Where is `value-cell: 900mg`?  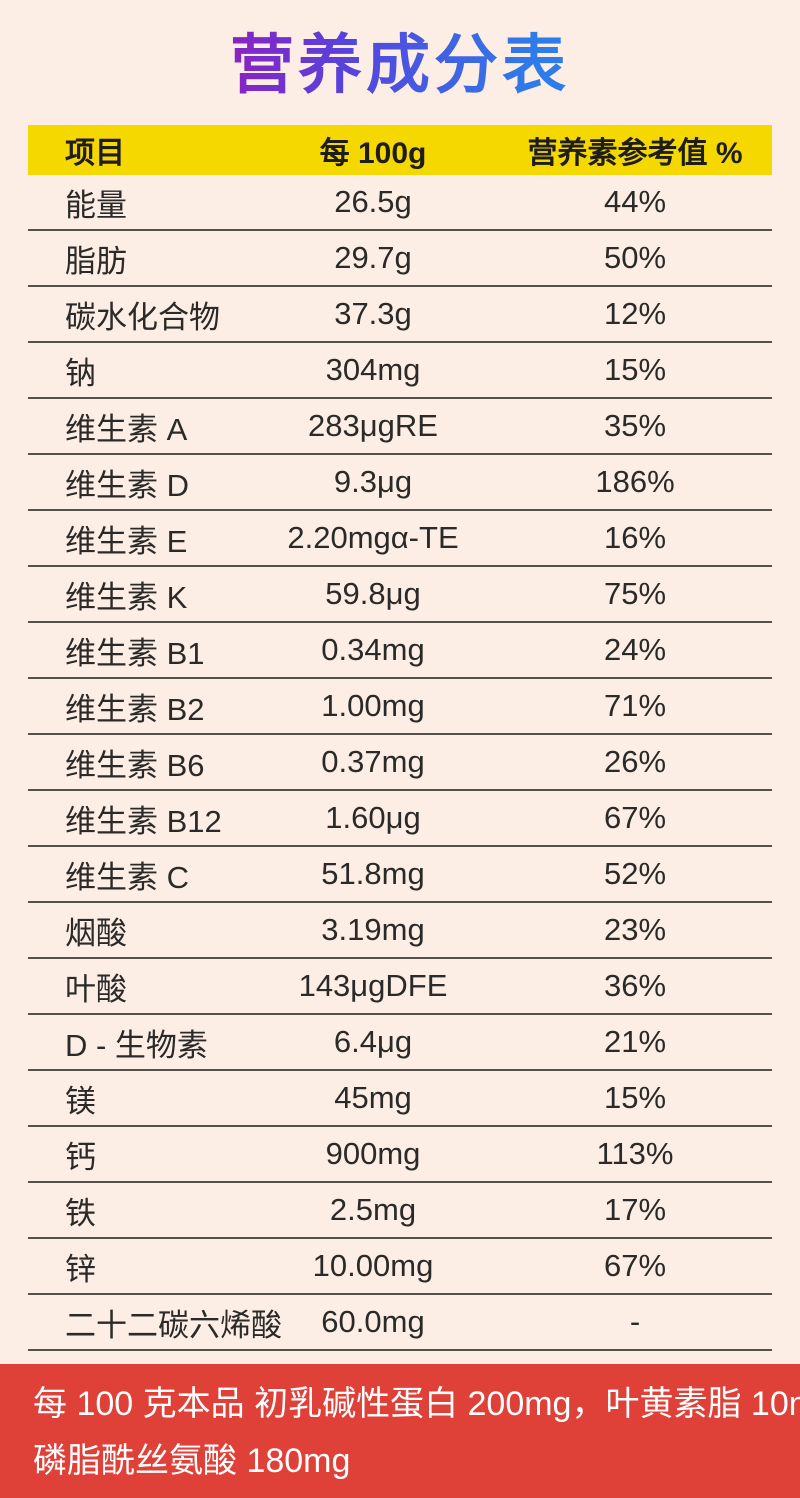
value-cell: 900mg is located at coordinates (373, 1153).